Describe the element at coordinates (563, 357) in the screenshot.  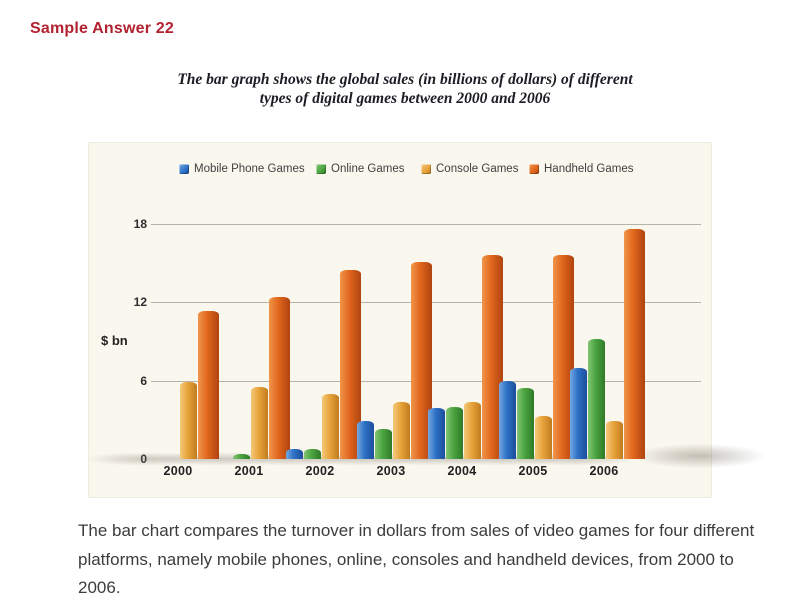
I see `bar-handheld-games-2005` at that location.